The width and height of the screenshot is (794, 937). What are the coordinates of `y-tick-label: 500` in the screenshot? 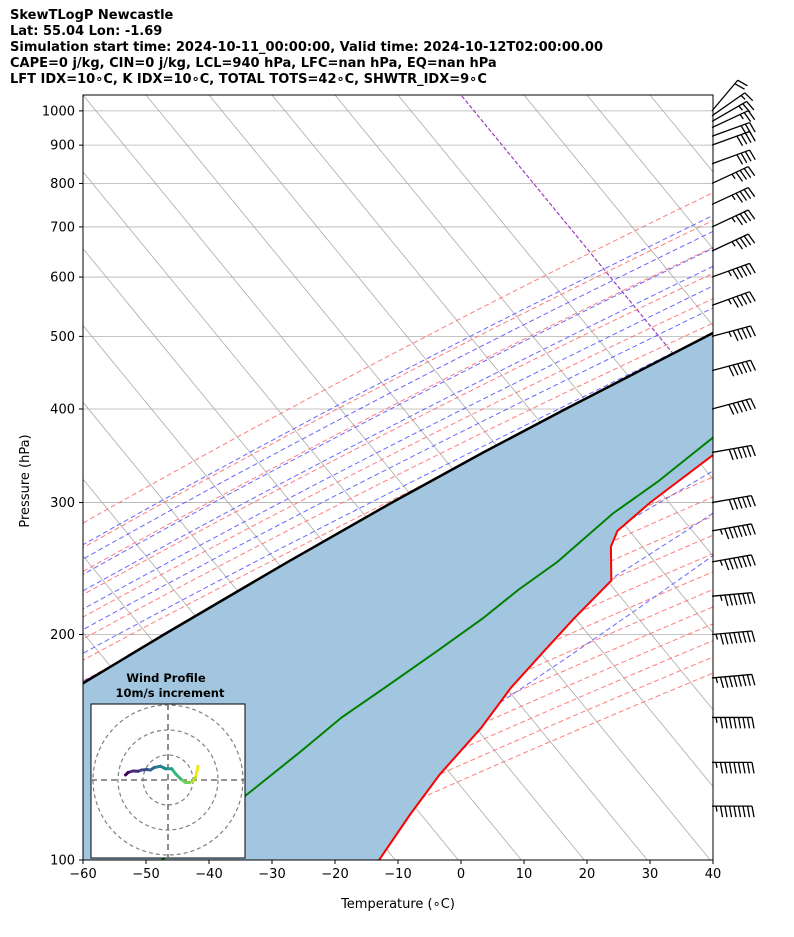 It's located at (62, 337).